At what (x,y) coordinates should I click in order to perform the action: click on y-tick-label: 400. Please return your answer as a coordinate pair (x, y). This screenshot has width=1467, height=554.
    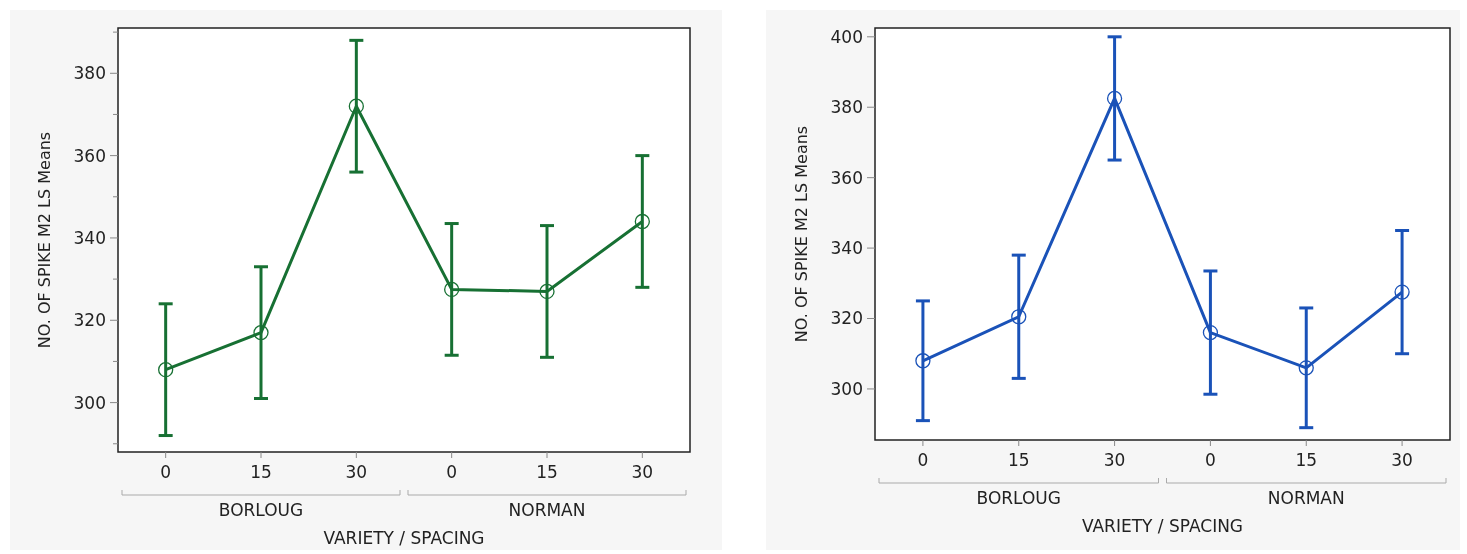
    Looking at the image, I should click on (846, 36).